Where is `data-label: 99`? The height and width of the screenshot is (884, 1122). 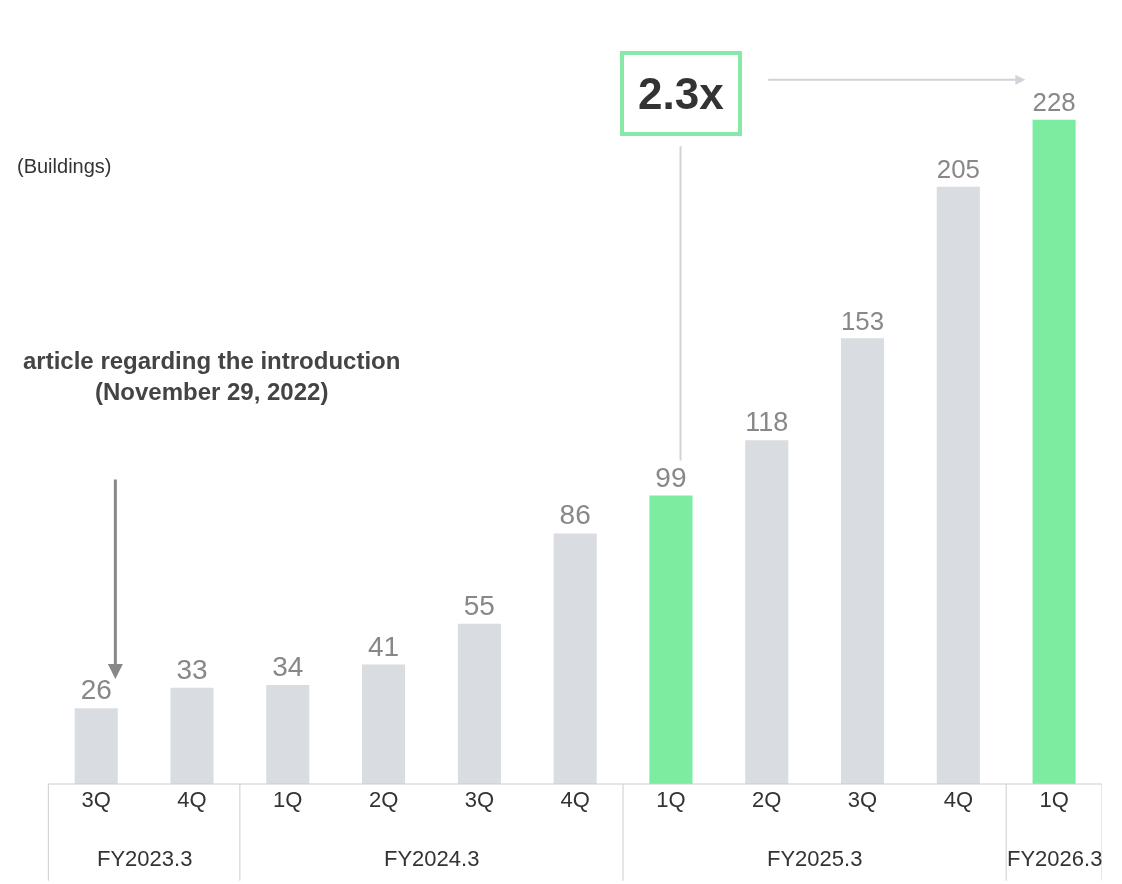 data-label: 99 is located at coordinates (671, 477).